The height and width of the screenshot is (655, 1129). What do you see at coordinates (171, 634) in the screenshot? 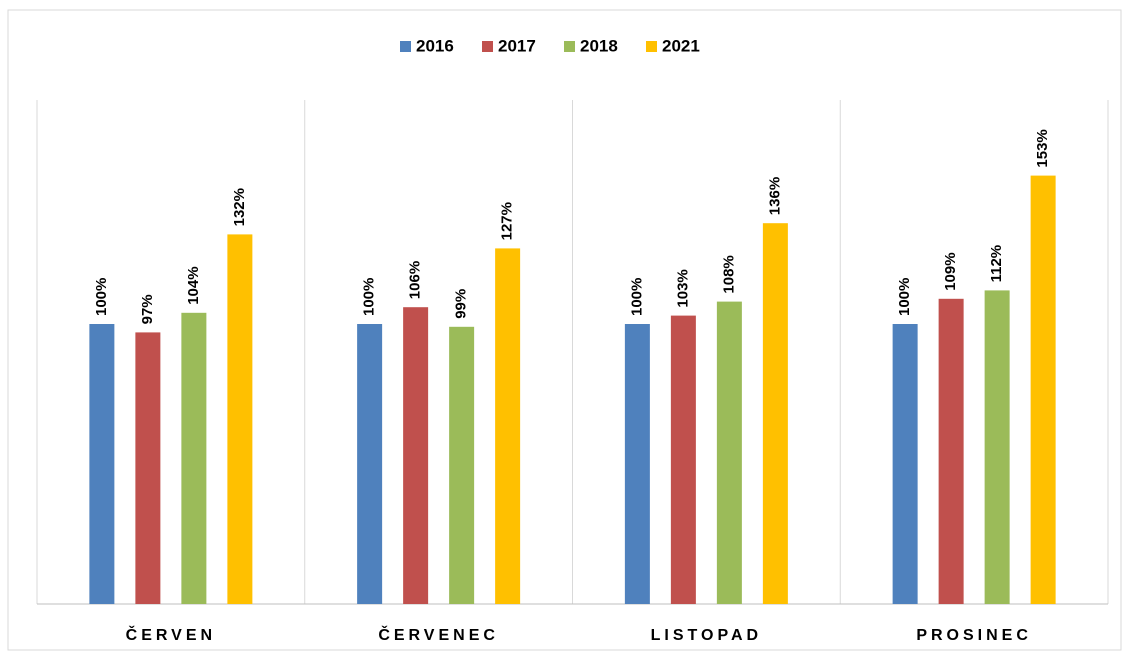
I see `x-tick-label: ČERVEN` at bounding box center [171, 634].